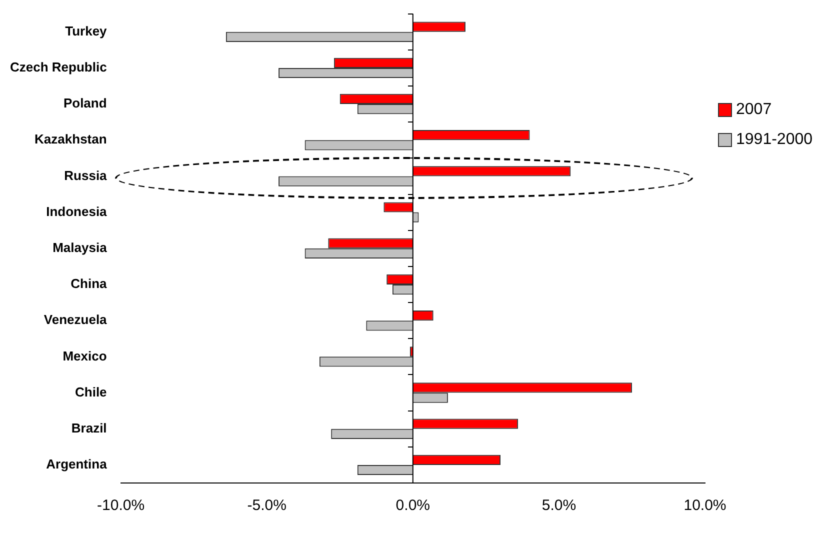 The image size is (830, 533). What do you see at coordinates (77, 211) in the screenshot?
I see `y-tick-label: Indonesia` at bounding box center [77, 211].